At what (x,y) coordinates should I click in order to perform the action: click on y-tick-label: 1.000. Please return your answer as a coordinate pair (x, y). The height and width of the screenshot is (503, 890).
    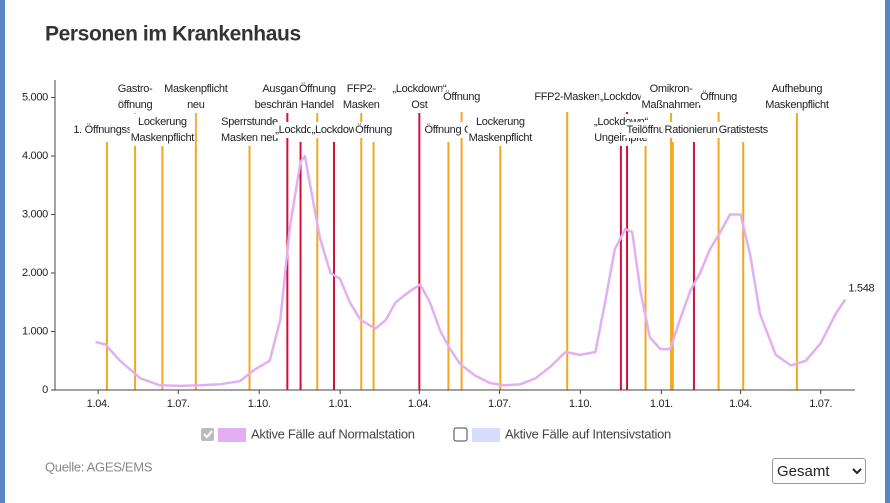
    Looking at the image, I should click on (35, 331).